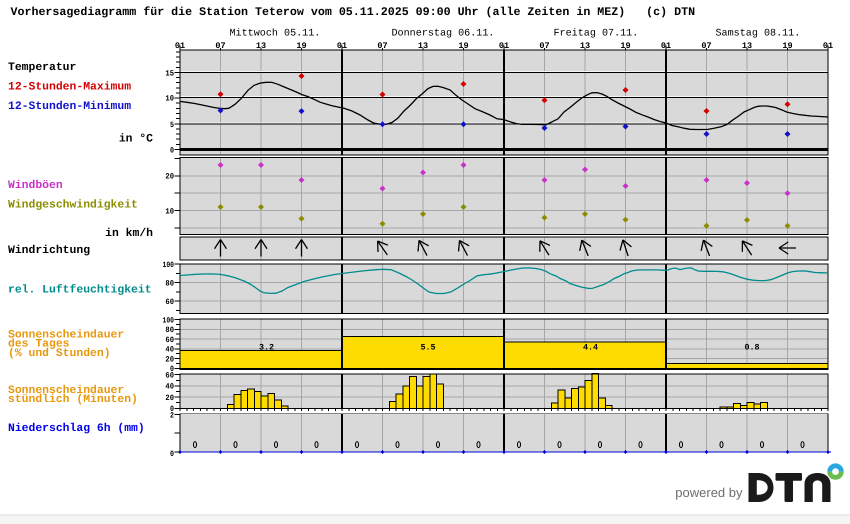  What do you see at coordinates (69, 106) in the screenshot?
I see `svg-text: 12-Stunden-Minimum` at bounding box center [69, 106].